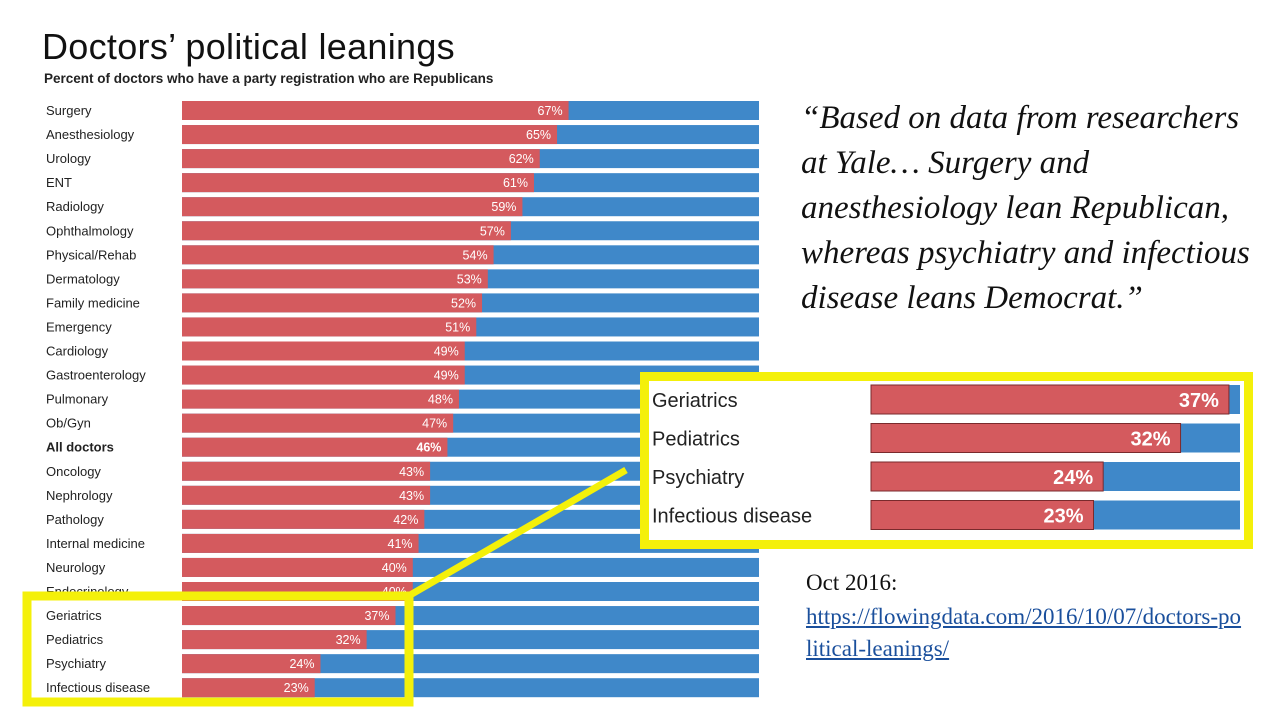 Image resolution: width=1280 pixels, height=720 pixels. What do you see at coordinates (1073, 478) in the screenshot?
I see `inset-value-label: 24%` at bounding box center [1073, 478].